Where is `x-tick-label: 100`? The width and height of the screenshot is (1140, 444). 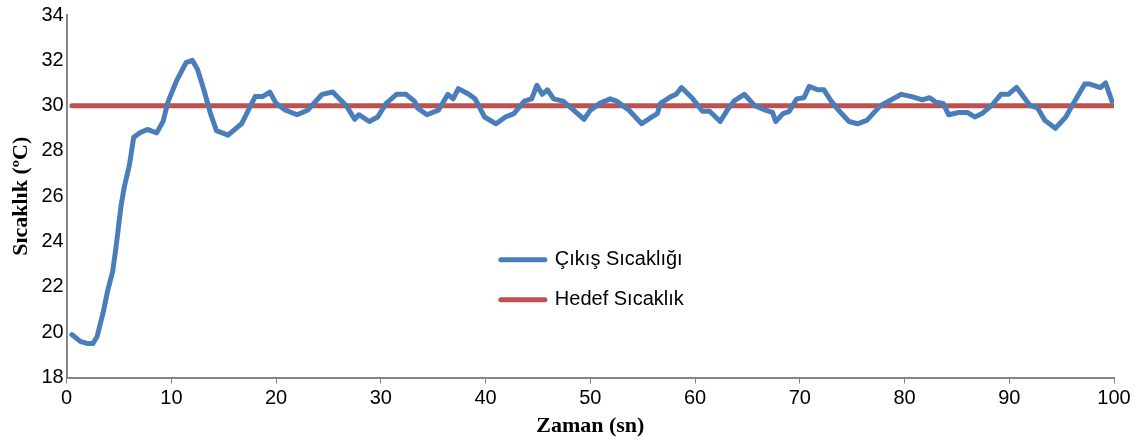
x-tick-label: 100 is located at coordinates (1114, 397).